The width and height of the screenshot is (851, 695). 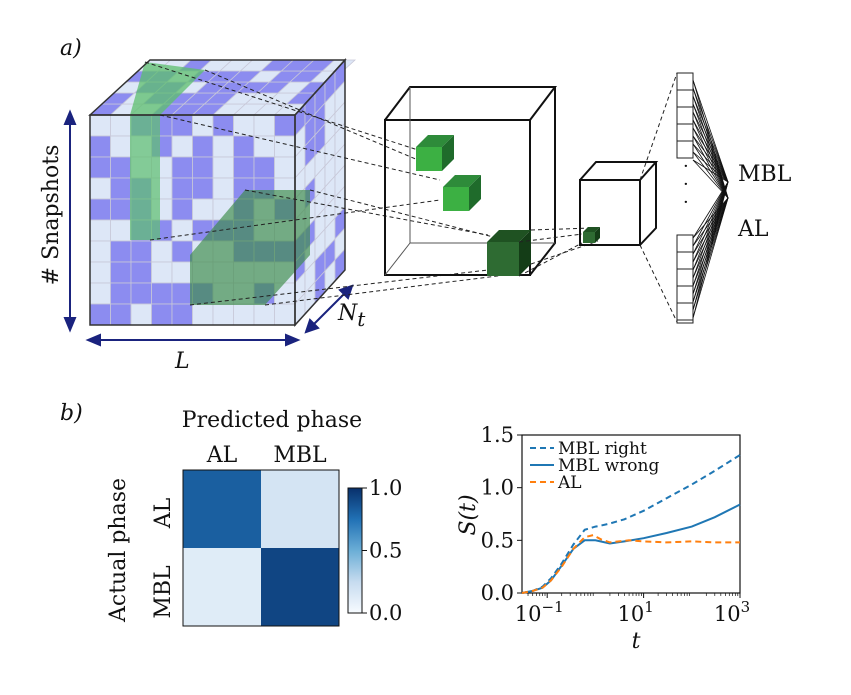 I want to click on legend-label: MBL right, so click(x=602, y=449).